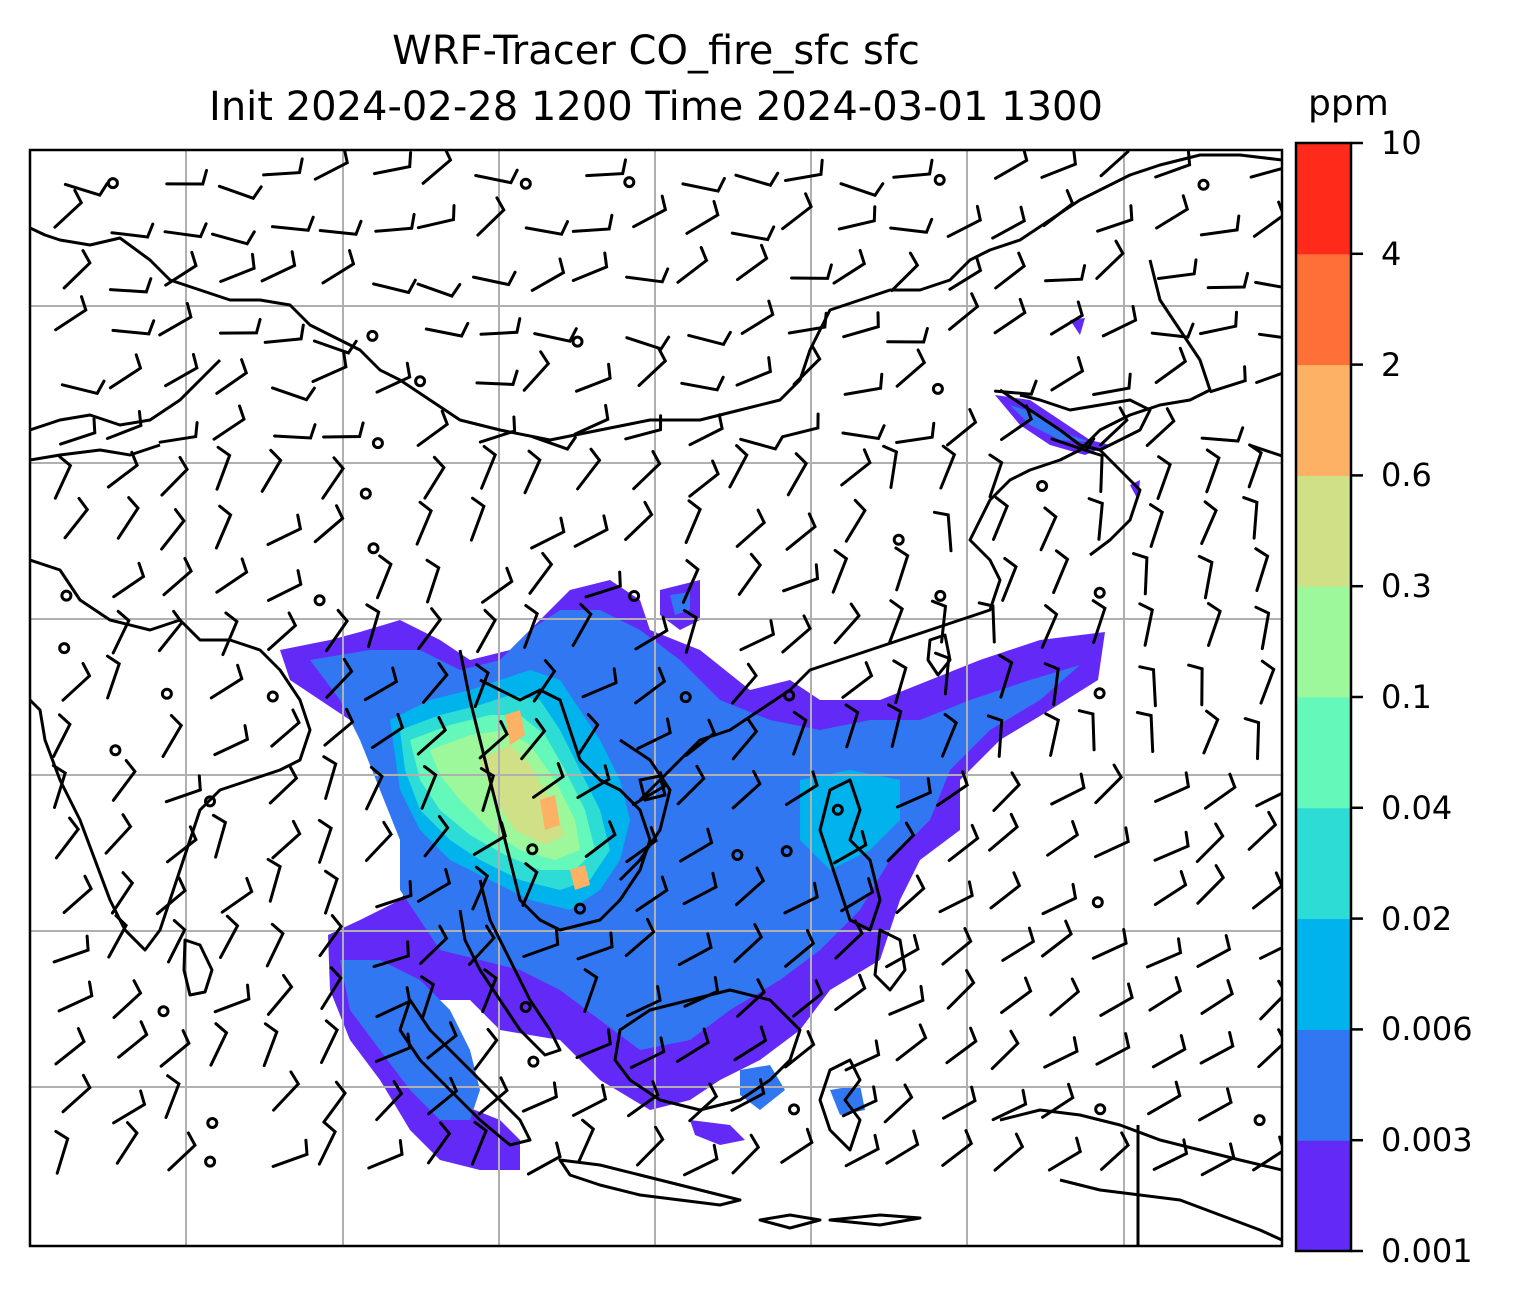 This screenshot has width=1528, height=1306. What do you see at coordinates (1427, 1140) in the screenshot?
I see `colorbar-tick-label: 0.003` at bounding box center [1427, 1140].